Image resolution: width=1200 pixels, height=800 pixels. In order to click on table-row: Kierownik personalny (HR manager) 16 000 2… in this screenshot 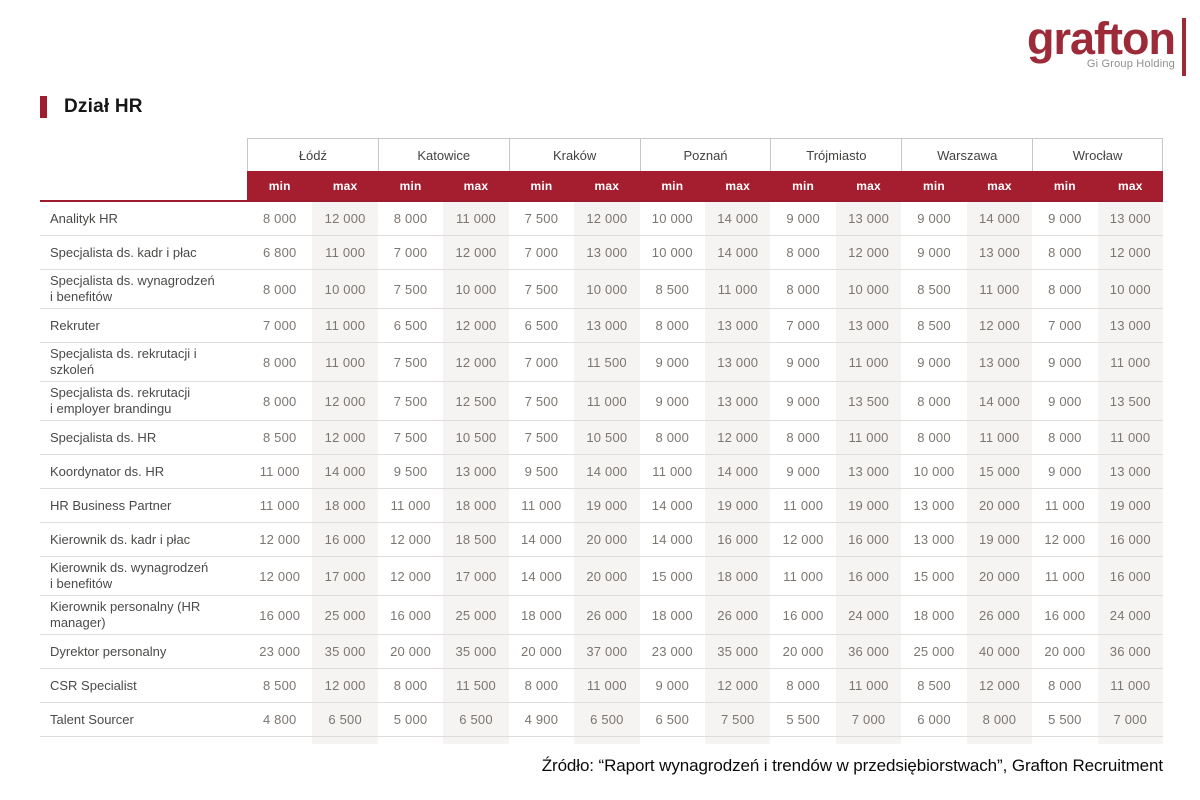, I will do `click(601, 615)`.